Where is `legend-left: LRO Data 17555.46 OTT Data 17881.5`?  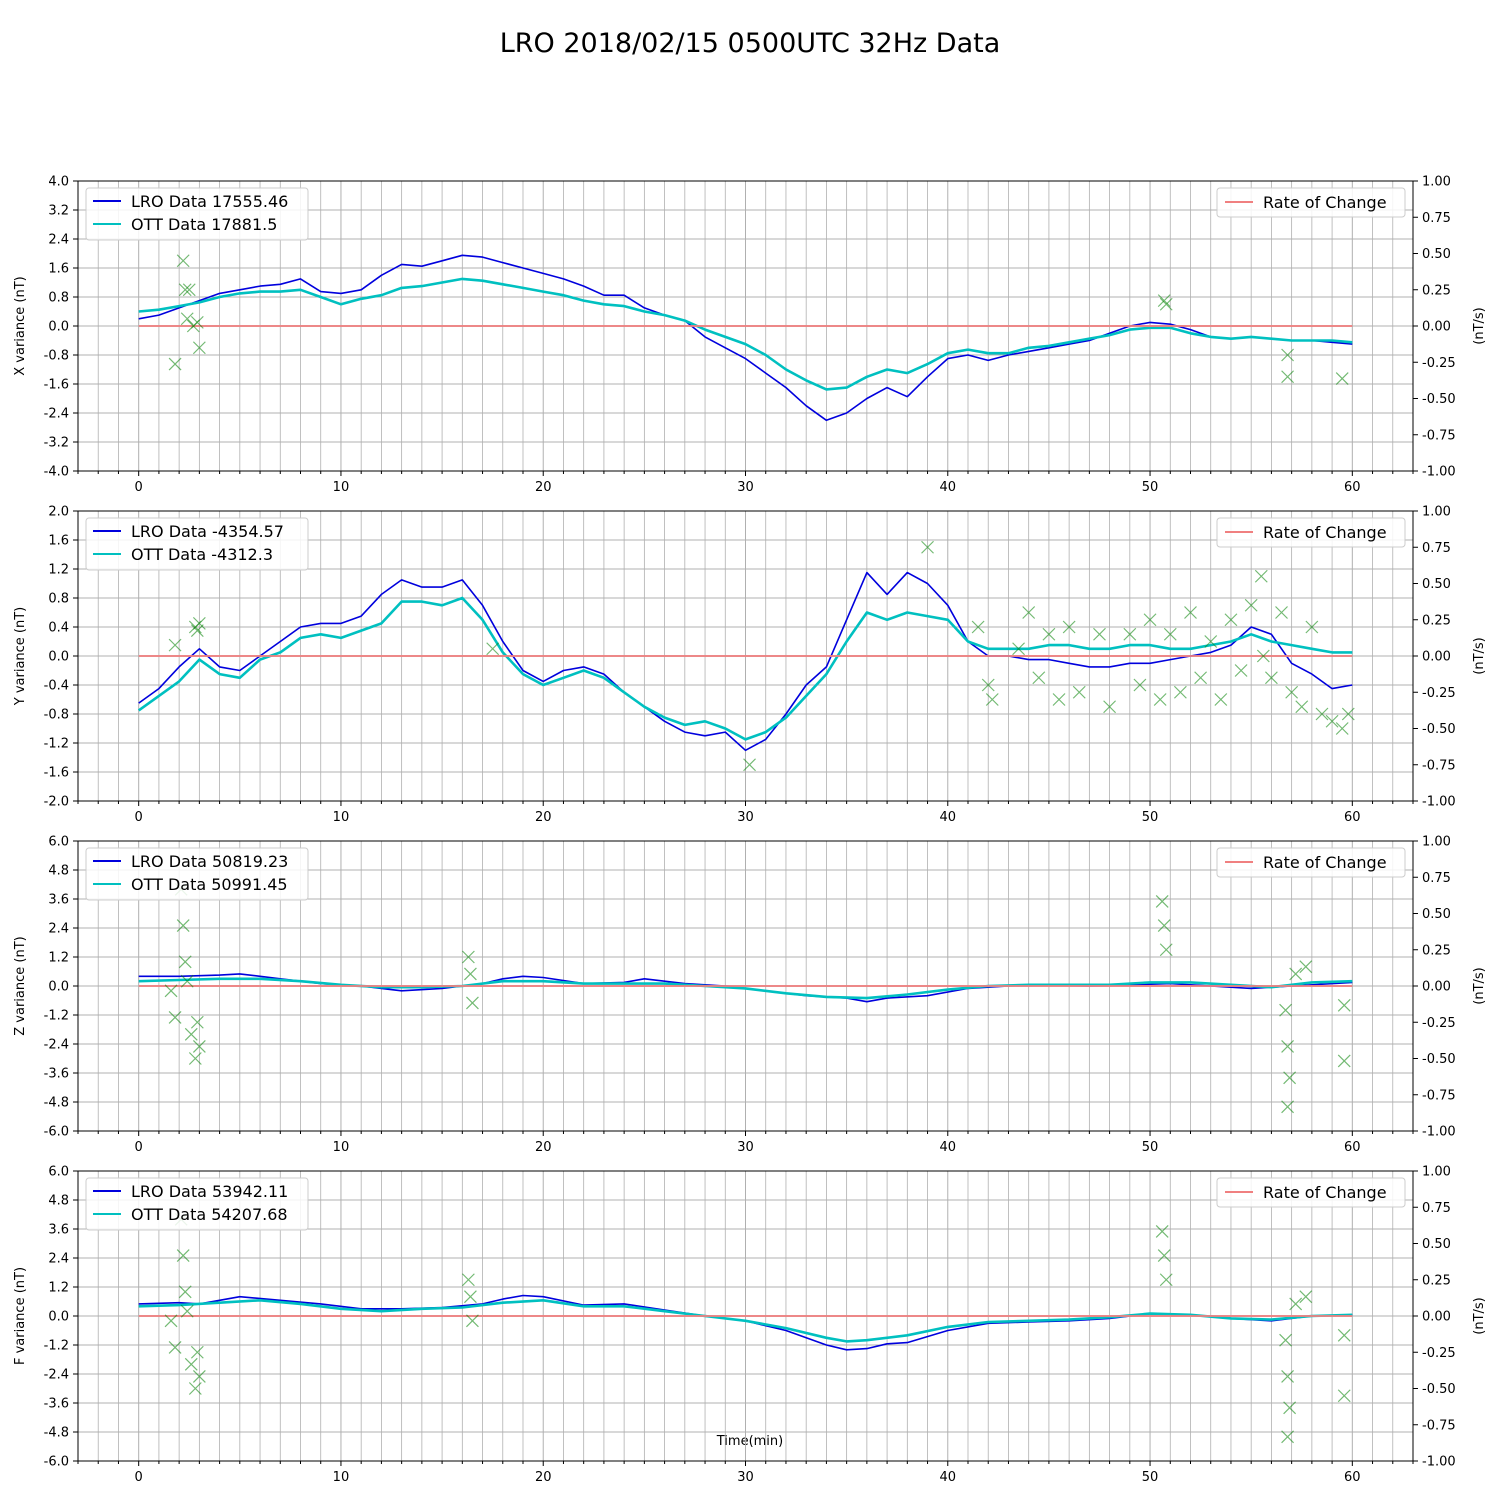
legend-left: LRO Data 17555.46 OTT Data 17881.5 is located at coordinates (197, 214).